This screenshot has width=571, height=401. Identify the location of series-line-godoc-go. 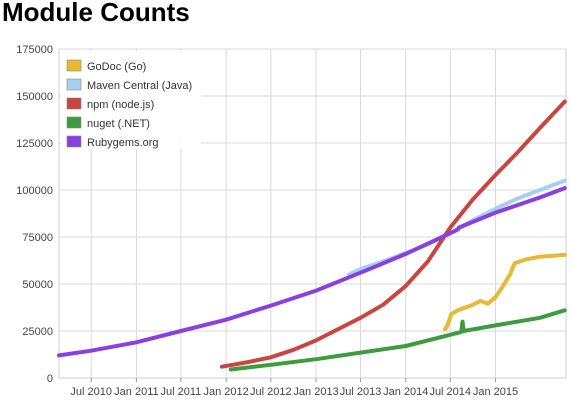
(505, 292).